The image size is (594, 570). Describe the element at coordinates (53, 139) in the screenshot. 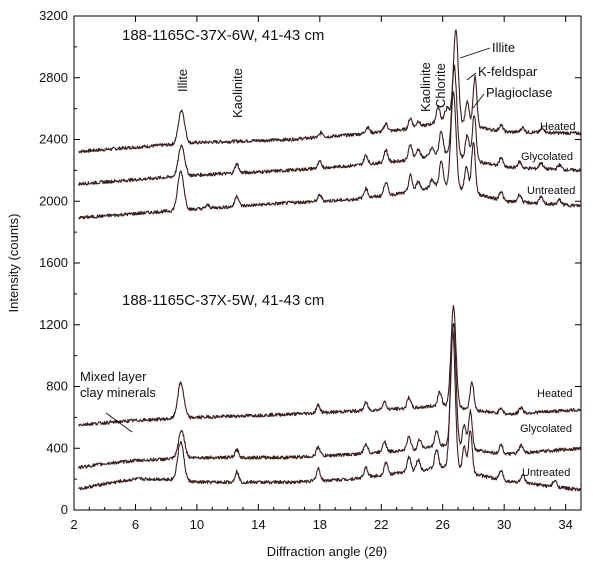

I see `y-tick-label: 2400` at that location.